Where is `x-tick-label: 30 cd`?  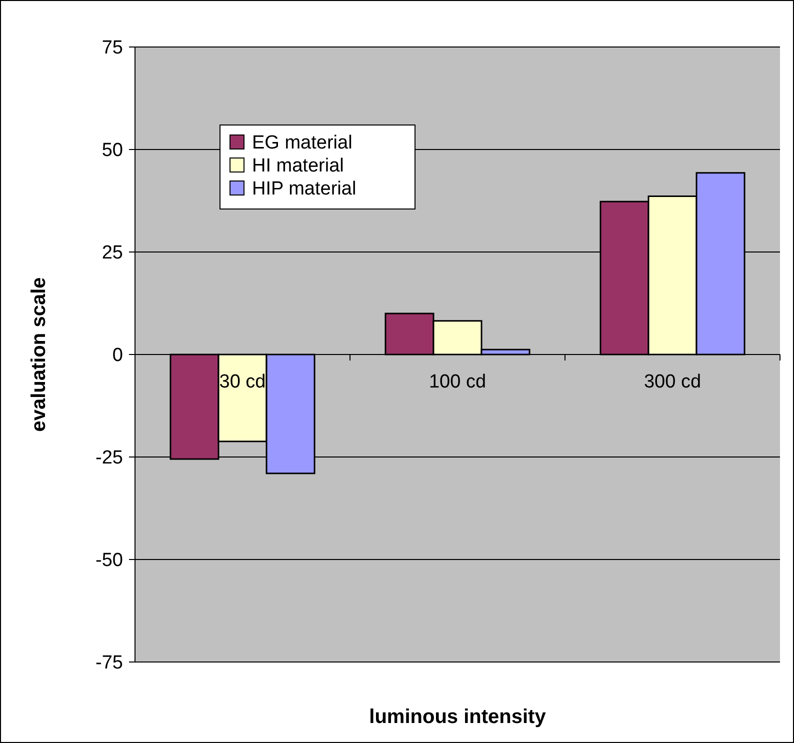
x-tick-label: 30 cd is located at coordinates (242, 382).